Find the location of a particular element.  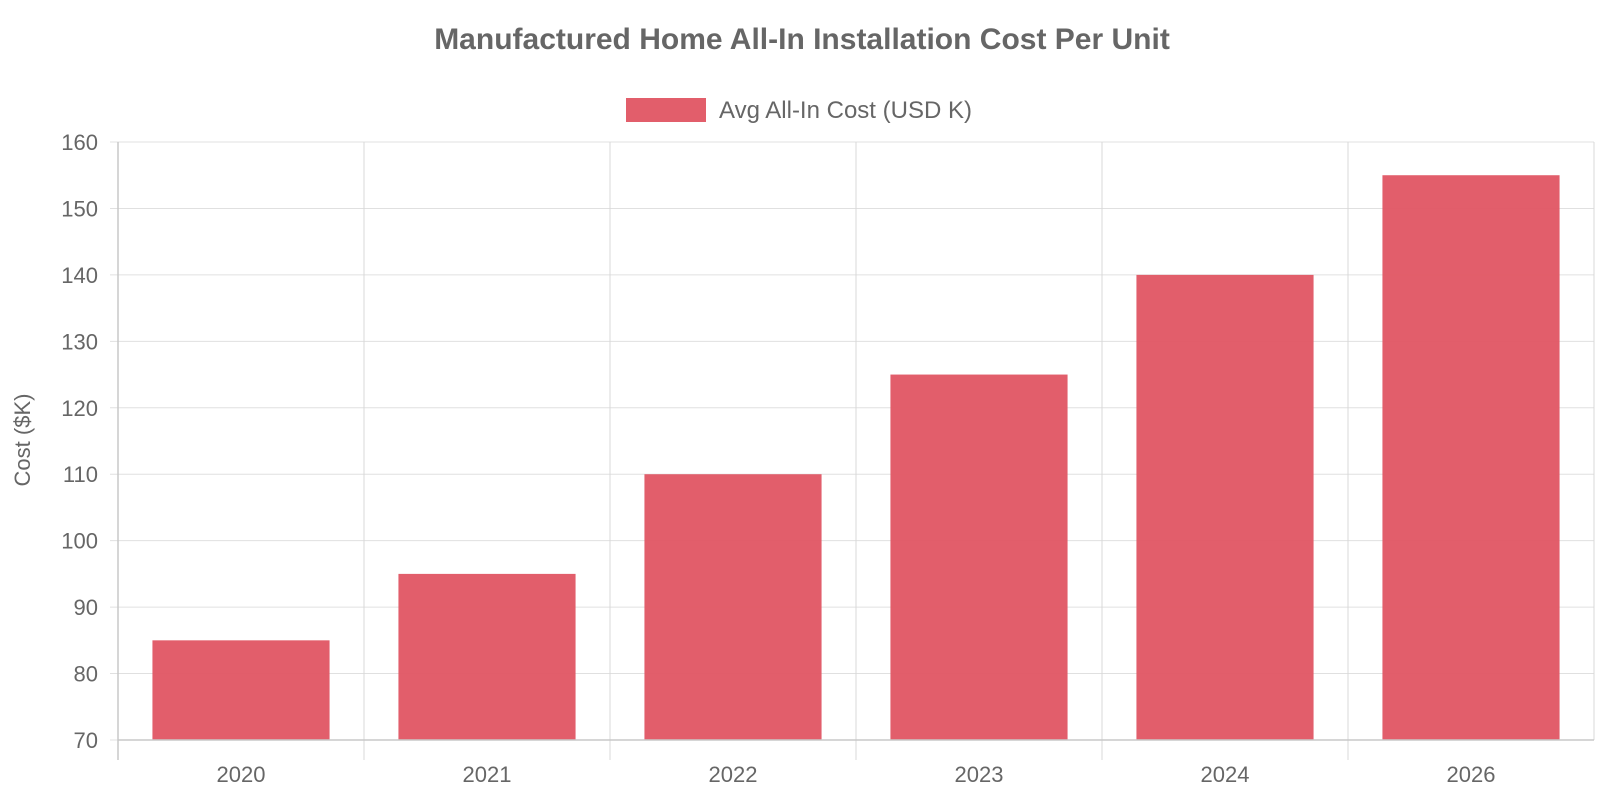

x-tick-label: 2021 is located at coordinates (487, 774).